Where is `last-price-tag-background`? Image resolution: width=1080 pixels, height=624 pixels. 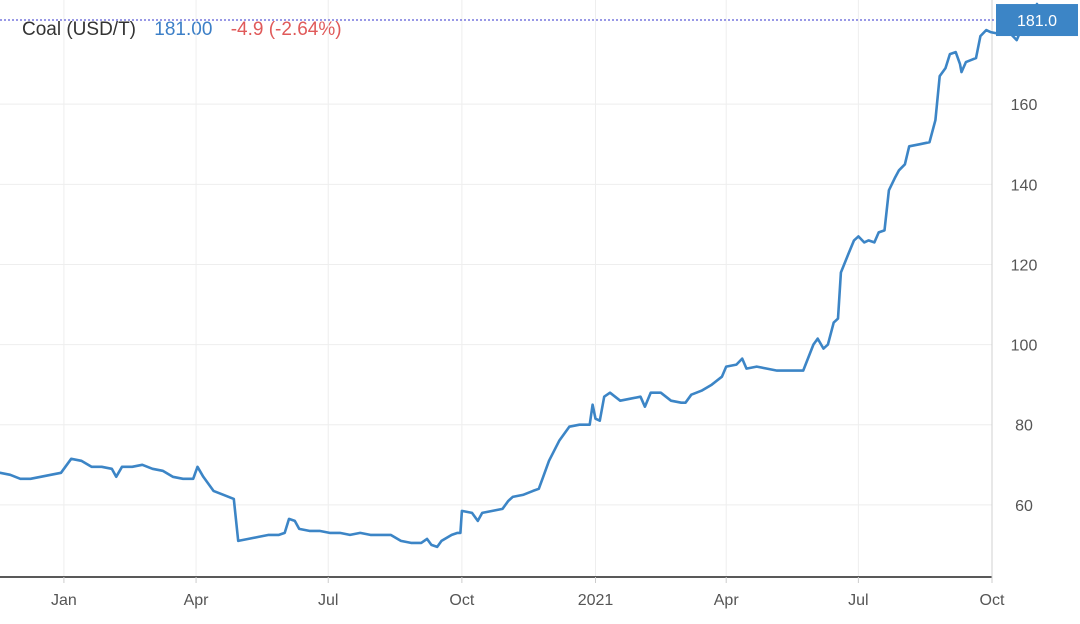
last-price-tag-background is located at coordinates (1037, 20).